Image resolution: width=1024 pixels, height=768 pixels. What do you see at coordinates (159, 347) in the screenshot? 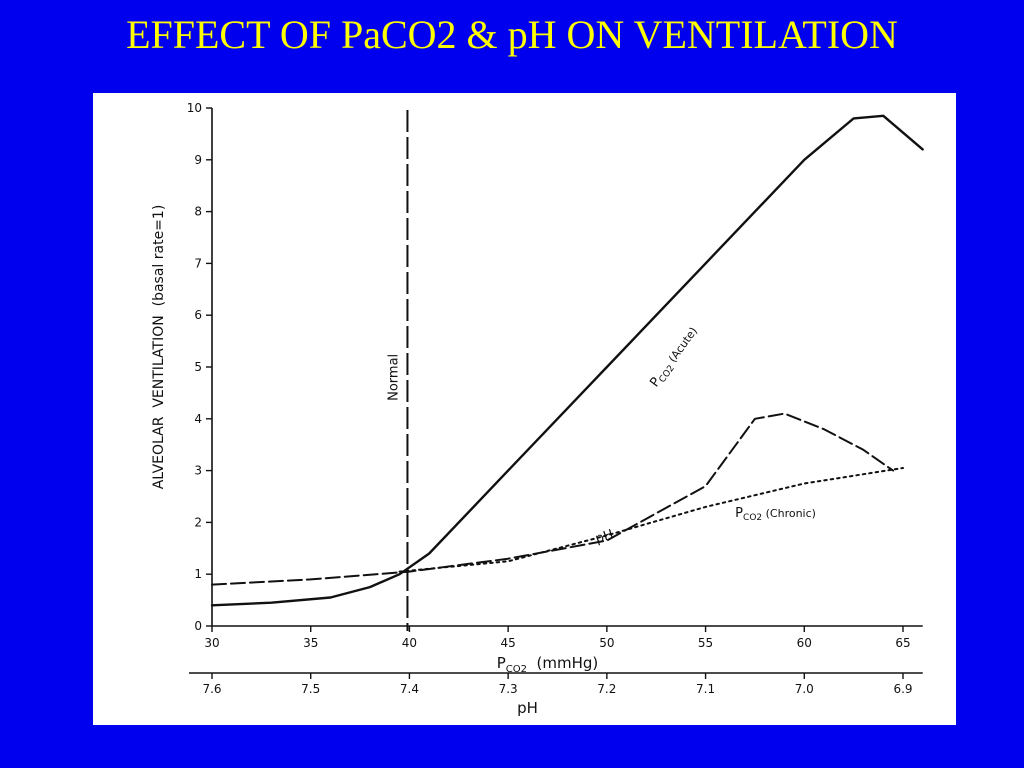
I see `y-axis-title: ALVEOLAR VENTILATION (basal rate=1)` at bounding box center [159, 347].